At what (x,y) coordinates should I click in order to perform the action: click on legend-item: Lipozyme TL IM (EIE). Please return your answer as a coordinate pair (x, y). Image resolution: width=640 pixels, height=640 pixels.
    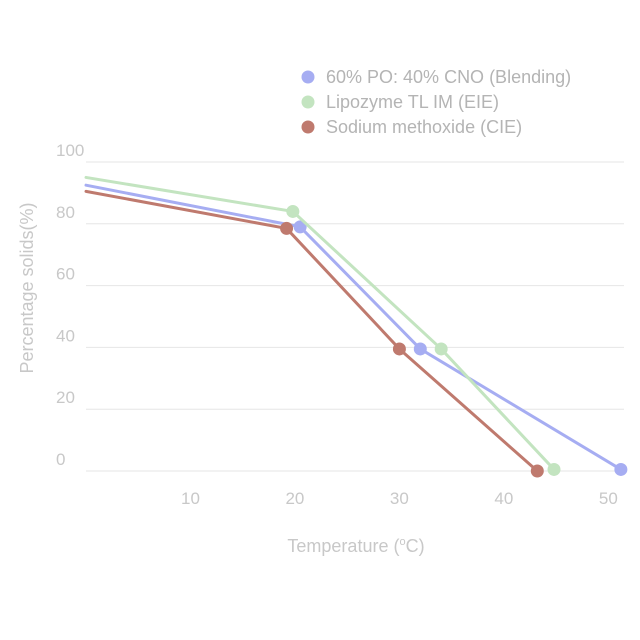
    Looking at the image, I should click on (400, 102).